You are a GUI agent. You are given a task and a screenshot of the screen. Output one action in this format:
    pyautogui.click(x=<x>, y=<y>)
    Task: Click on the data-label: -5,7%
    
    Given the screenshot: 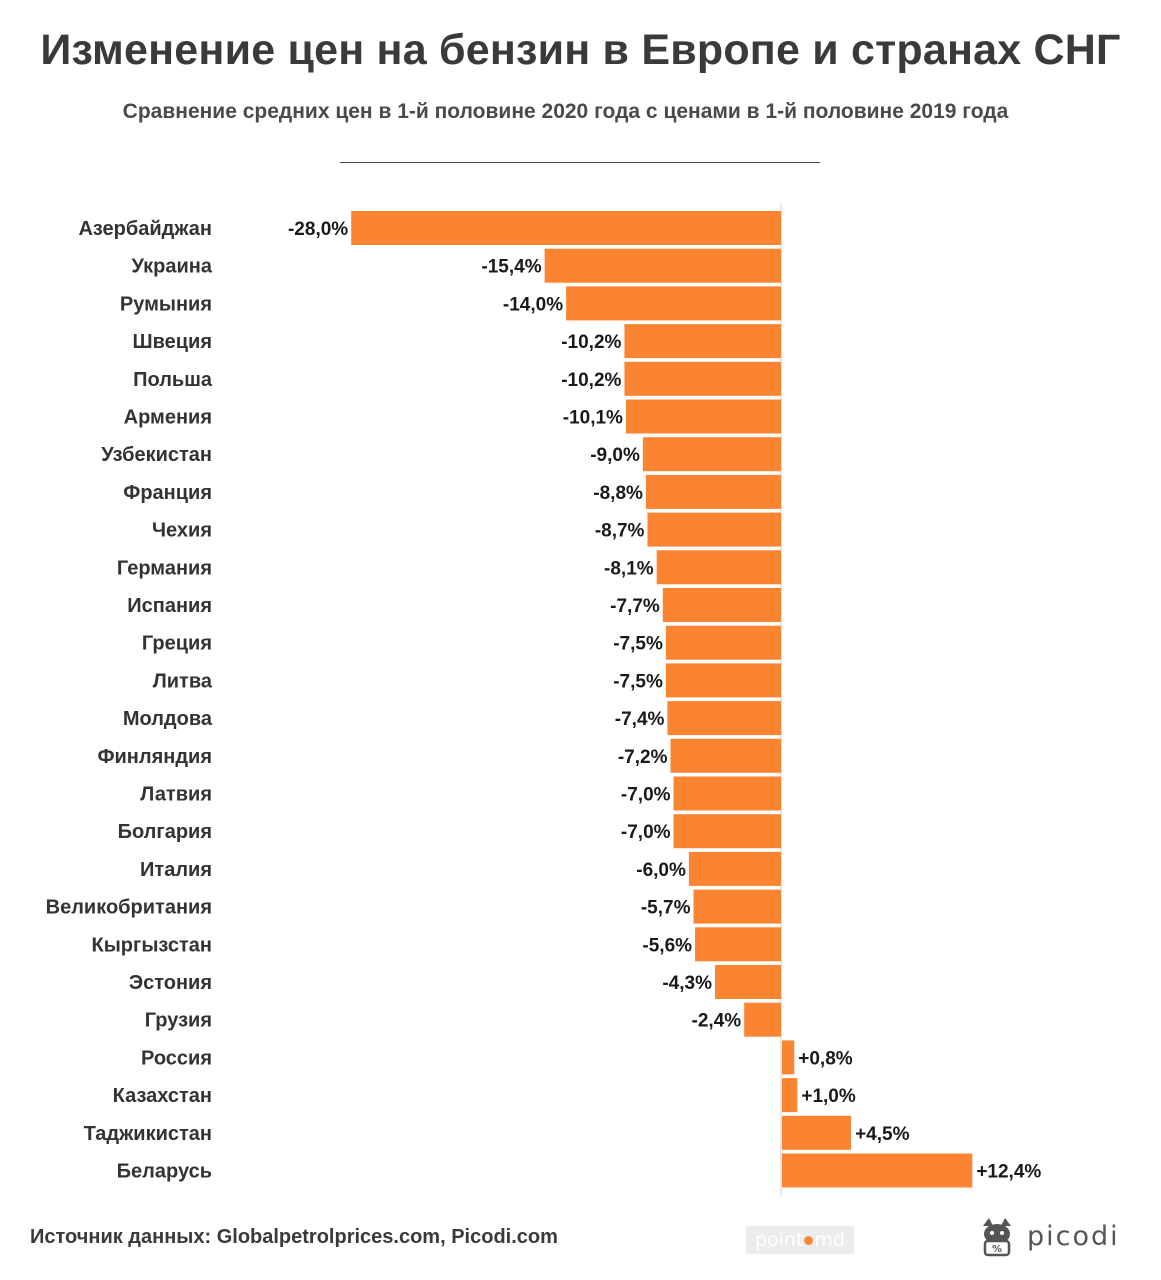 What is the action you would take?
    pyautogui.click(x=666, y=908)
    